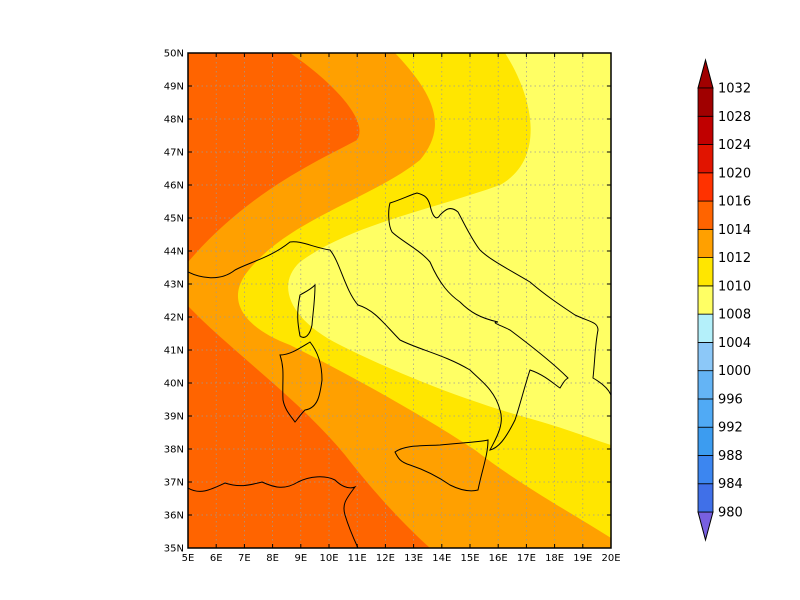  I want to click on colorbar-label: 1008, so click(734, 315).